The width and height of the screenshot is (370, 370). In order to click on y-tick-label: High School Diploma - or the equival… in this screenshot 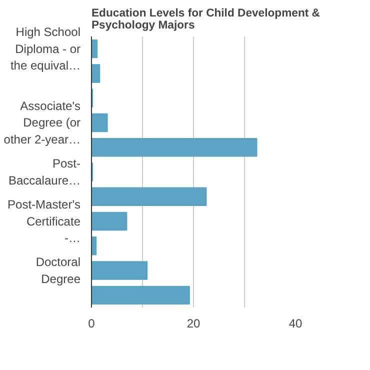, I will do `click(45, 49)`.